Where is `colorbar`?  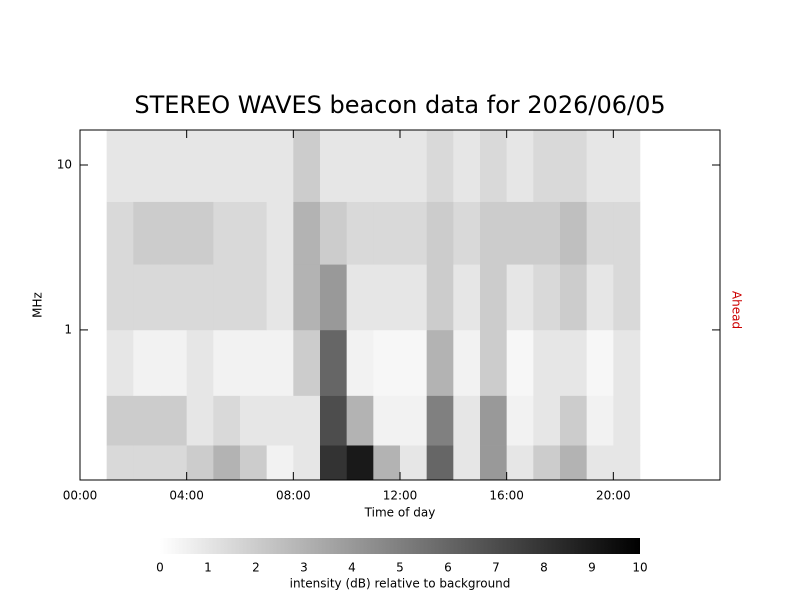
colorbar is located at coordinates (400, 546).